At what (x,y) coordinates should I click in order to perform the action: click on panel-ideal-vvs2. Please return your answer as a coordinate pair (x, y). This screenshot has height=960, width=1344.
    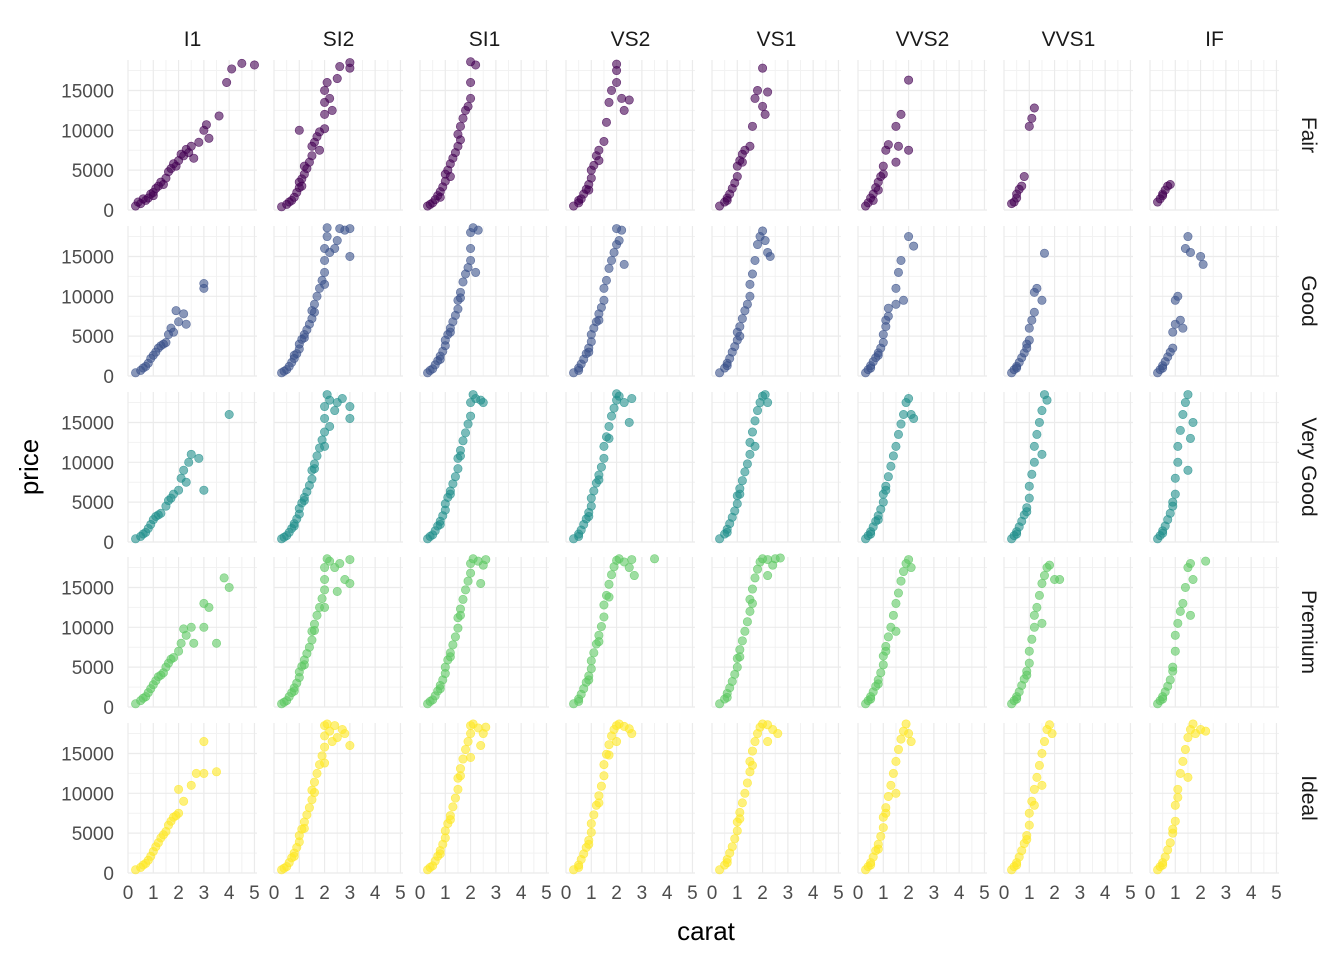
    Looking at the image, I should click on (922, 797).